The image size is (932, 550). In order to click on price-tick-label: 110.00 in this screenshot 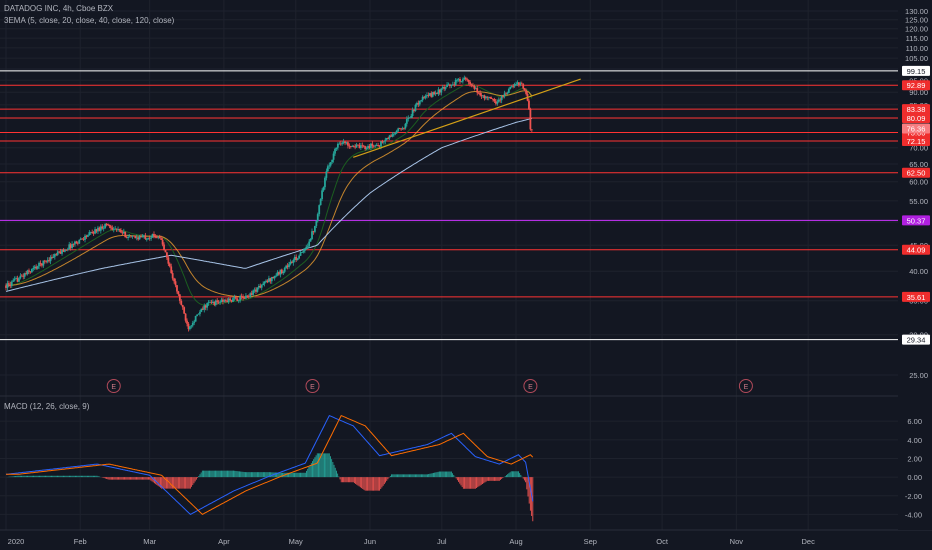, I will do `click(917, 48)`.